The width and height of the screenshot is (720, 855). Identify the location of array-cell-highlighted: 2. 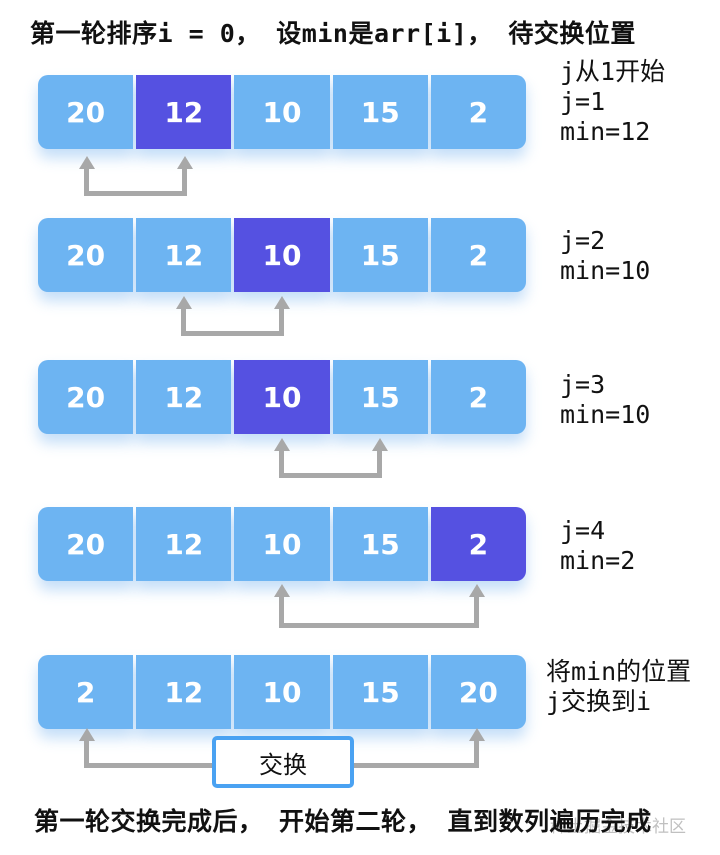
(478, 544).